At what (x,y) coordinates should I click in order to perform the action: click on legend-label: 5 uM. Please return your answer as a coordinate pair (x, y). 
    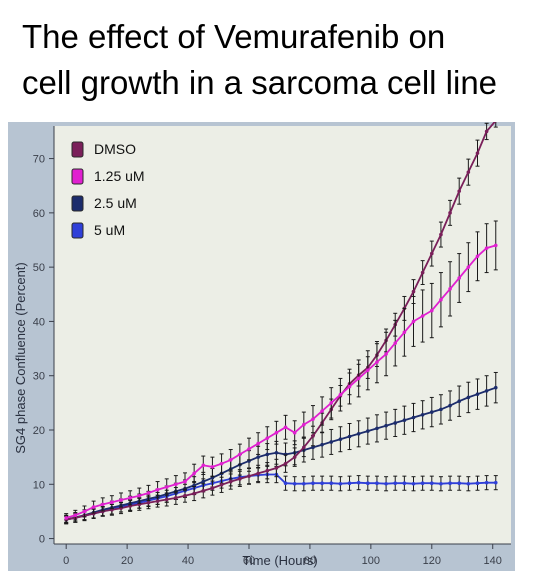
    Looking at the image, I should click on (109, 230).